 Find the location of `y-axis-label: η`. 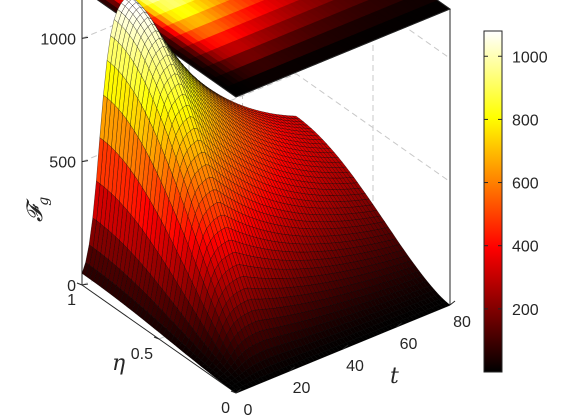

y-axis-label: η is located at coordinates (118, 363).